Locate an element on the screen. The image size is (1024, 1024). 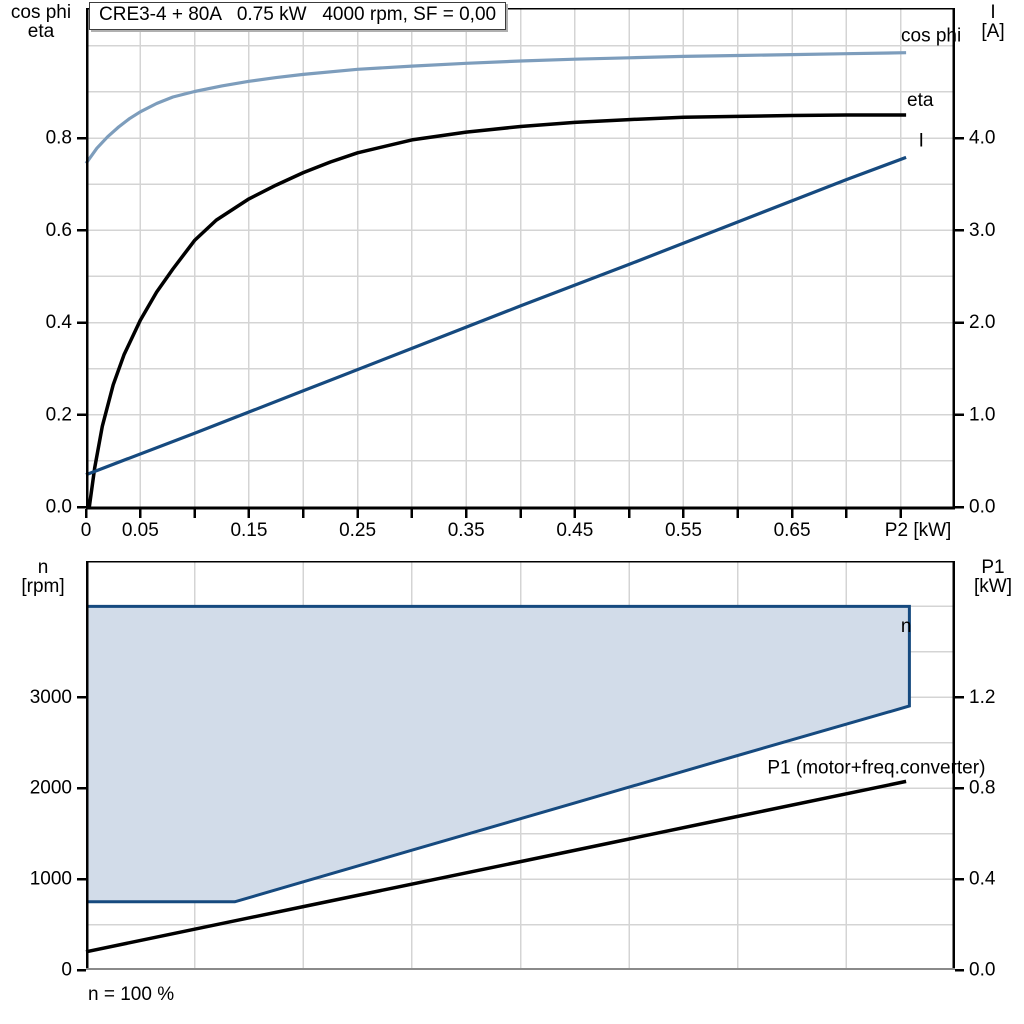
chart-title-box: CRE3-4 + 80A 0.75 kW 4000 rpm, SF = 0,00 is located at coordinates (298, 16).